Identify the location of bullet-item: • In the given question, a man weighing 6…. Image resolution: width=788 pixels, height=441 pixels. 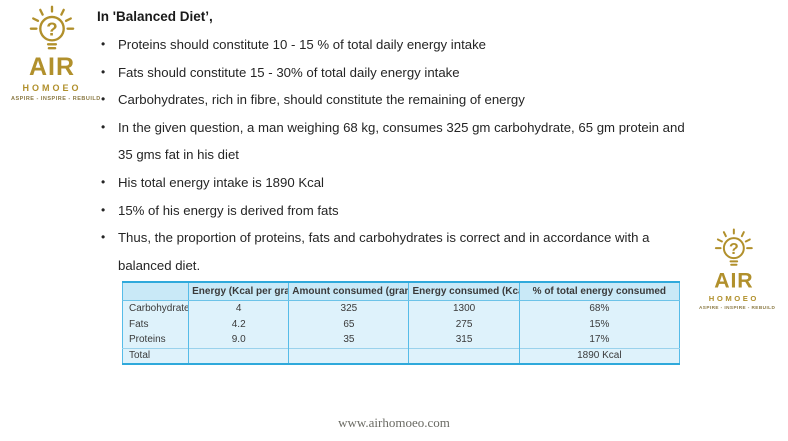
(393, 141).